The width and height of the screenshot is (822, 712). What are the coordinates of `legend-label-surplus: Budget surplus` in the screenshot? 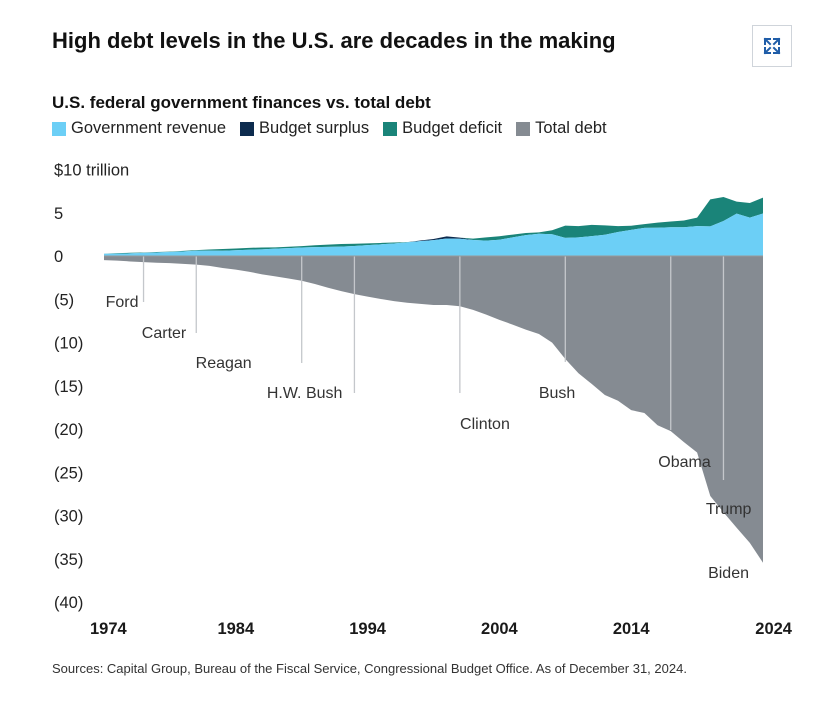 It's located at (314, 128).